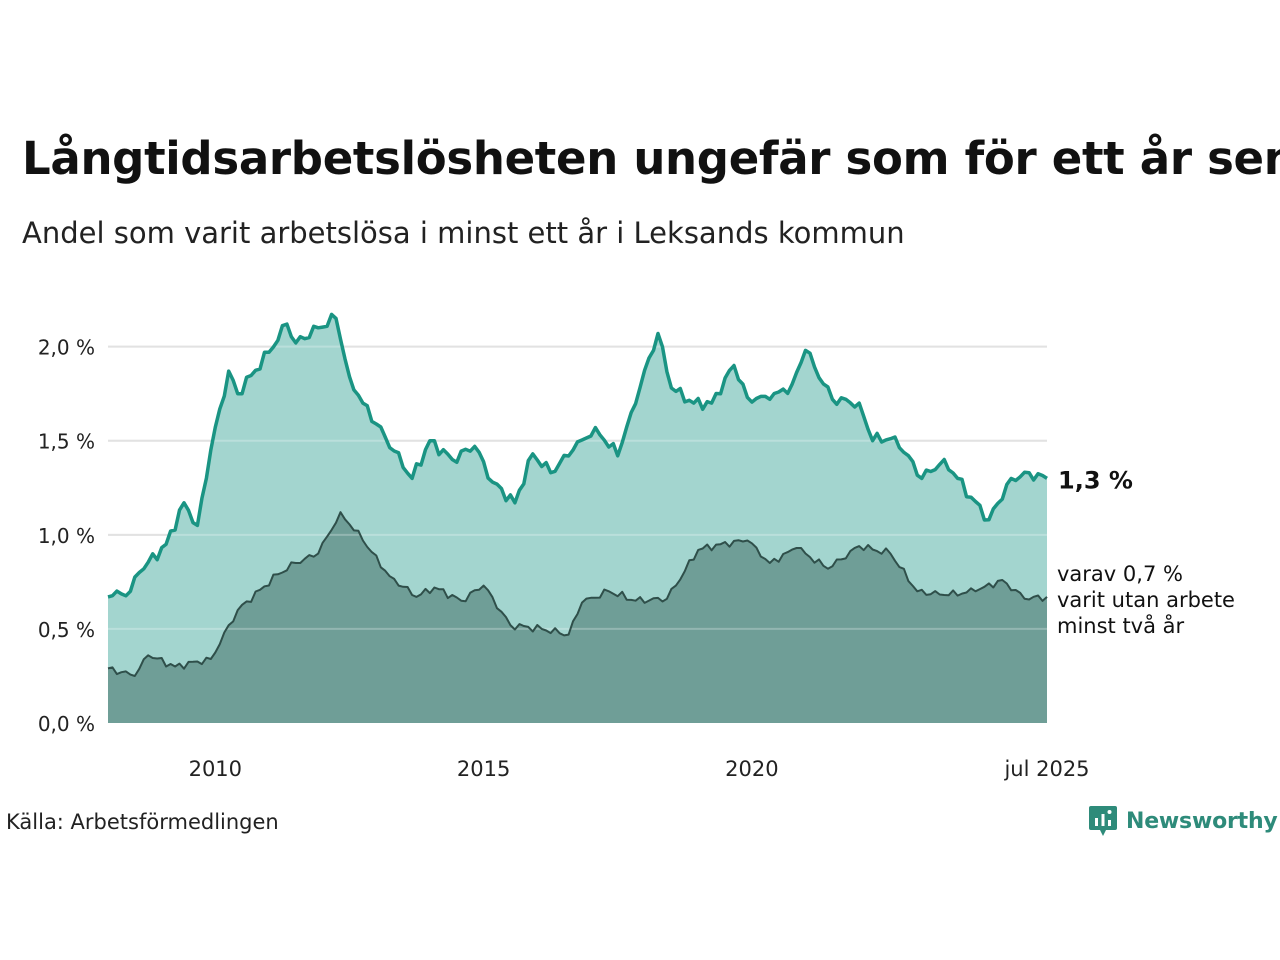 The width and height of the screenshot is (1280, 960). I want to click on x-tick-label: 2020, so click(751, 769).